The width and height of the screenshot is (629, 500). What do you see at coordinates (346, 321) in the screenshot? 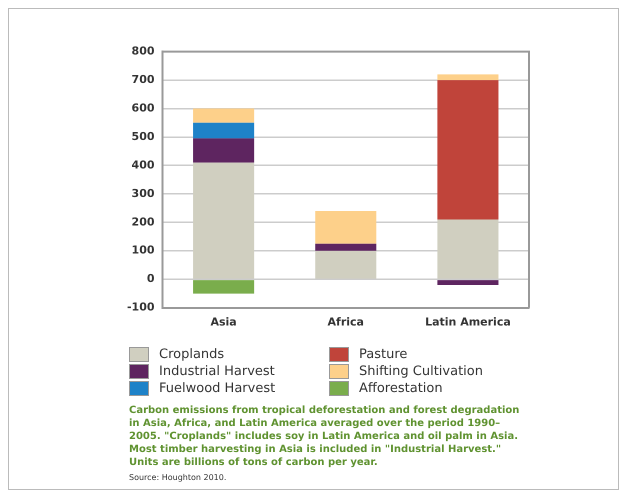
I see `x-tick-label: Africa` at bounding box center [346, 321].